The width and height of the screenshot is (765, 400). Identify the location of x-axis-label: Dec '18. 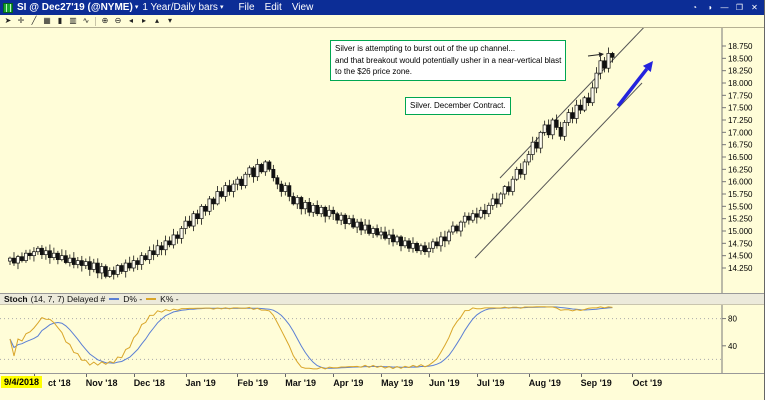
(149, 383).